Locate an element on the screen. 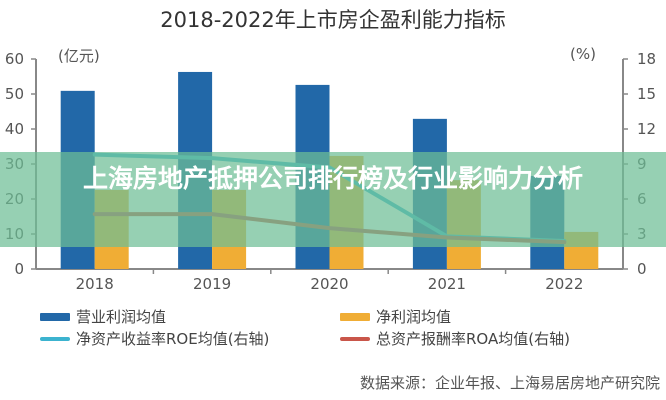 The image size is (666, 400). x-tick-label: 2018 is located at coordinates (95, 284).